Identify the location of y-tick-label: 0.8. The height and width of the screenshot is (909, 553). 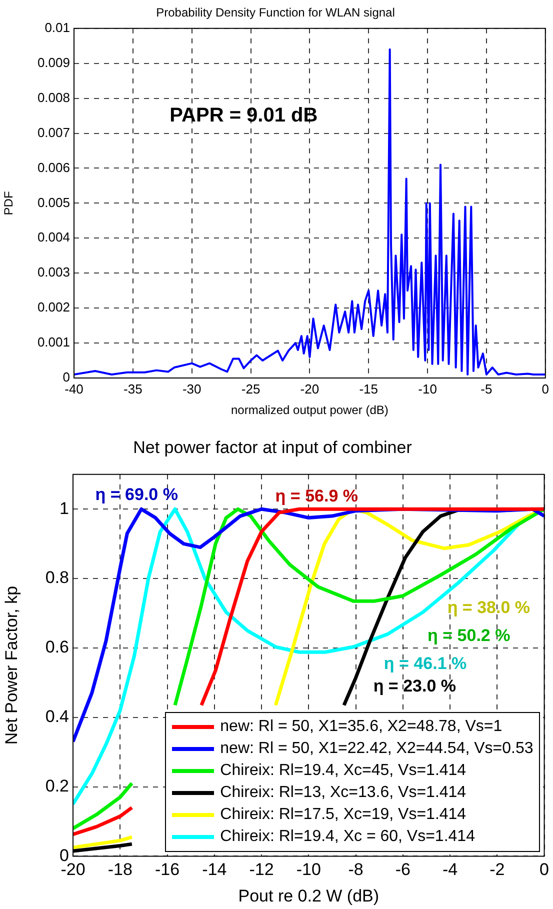
(57, 578).